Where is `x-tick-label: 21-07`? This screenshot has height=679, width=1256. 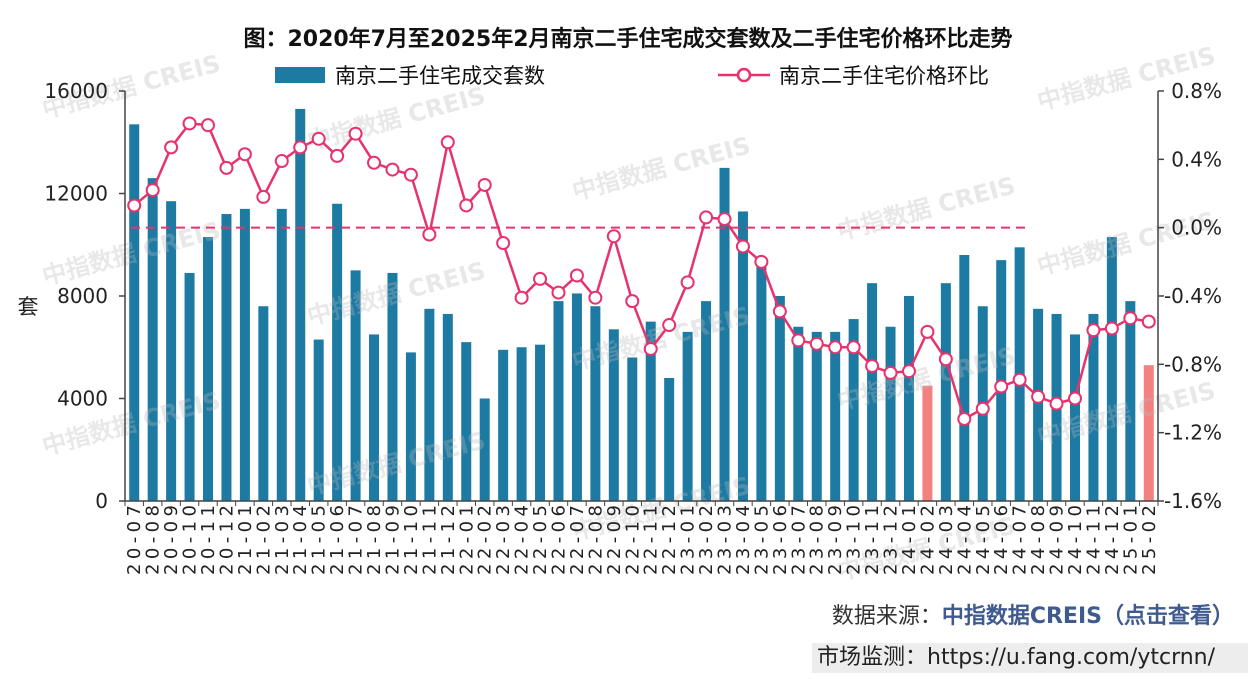 x-tick-label: 21-07 is located at coordinates (356, 540).